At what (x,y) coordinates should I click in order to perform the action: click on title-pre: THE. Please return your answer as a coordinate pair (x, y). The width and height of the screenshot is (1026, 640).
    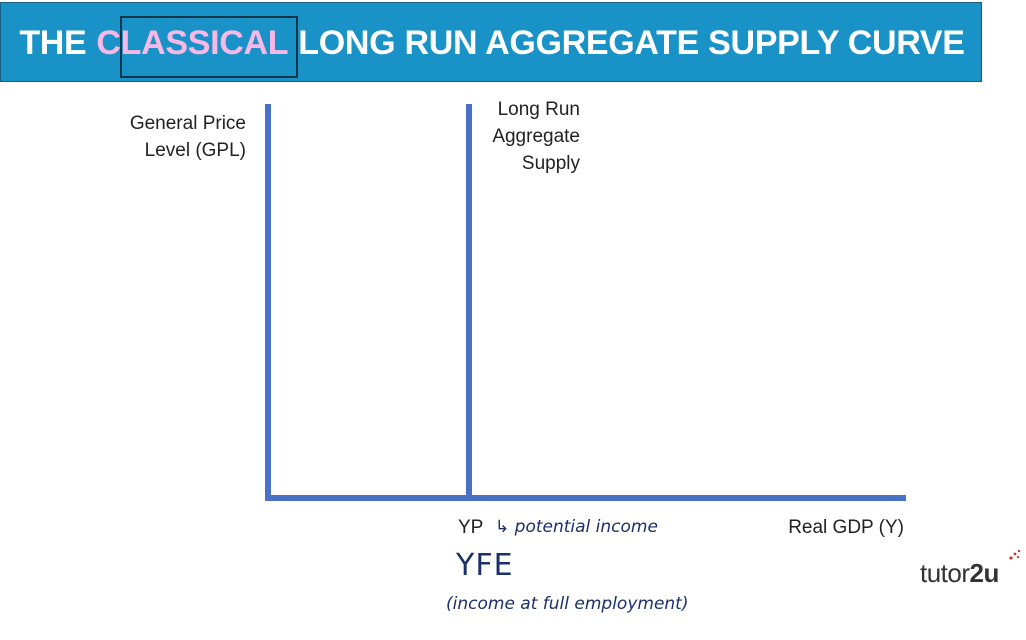
    Looking at the image, I should click on (53, 42).